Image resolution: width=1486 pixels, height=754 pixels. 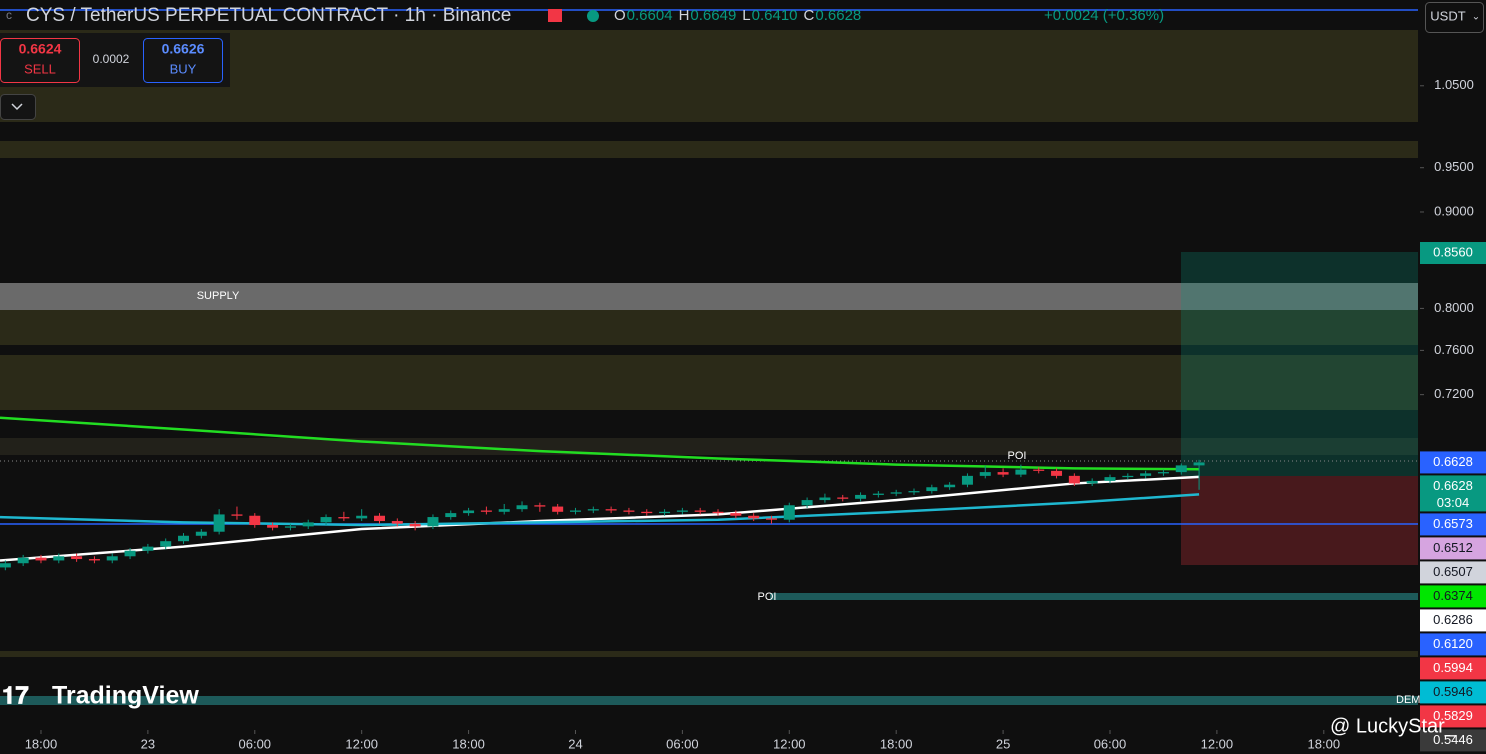 I want to click on ohlc-value: 0.6628, so click(x=838, y=15).